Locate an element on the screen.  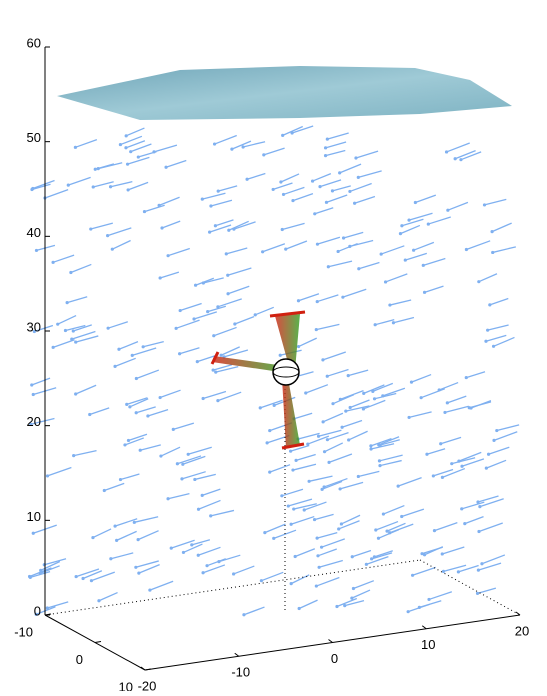
x-tick is located at coordinates (48, 614).